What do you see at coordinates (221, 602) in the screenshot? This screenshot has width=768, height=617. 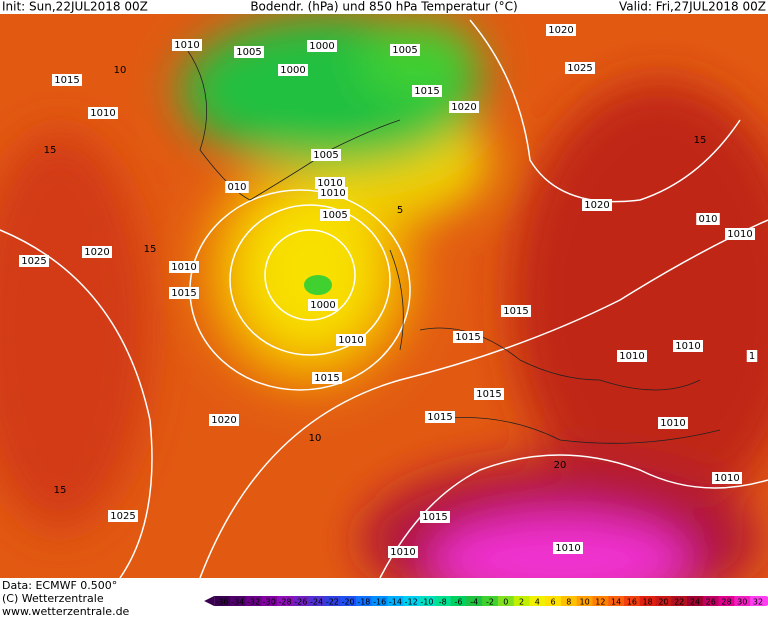 I see `colorbar-tick-label: -36` at bounding box center [221, 602].